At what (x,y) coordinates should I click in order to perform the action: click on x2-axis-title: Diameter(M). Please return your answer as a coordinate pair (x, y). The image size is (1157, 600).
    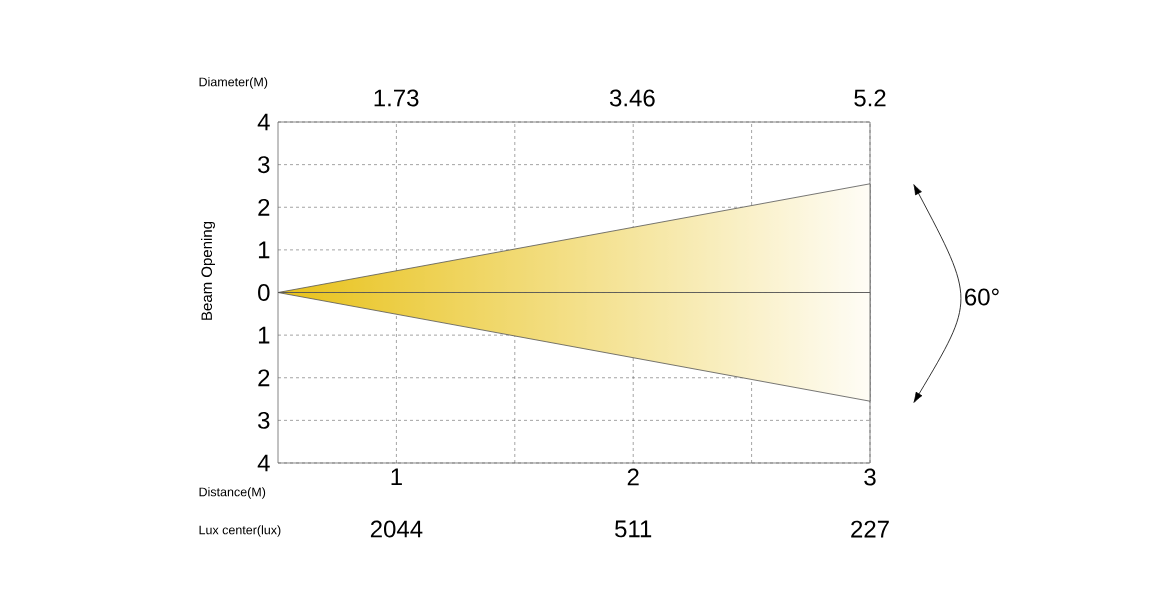
    Looking at the image, I should click on (233, 83).